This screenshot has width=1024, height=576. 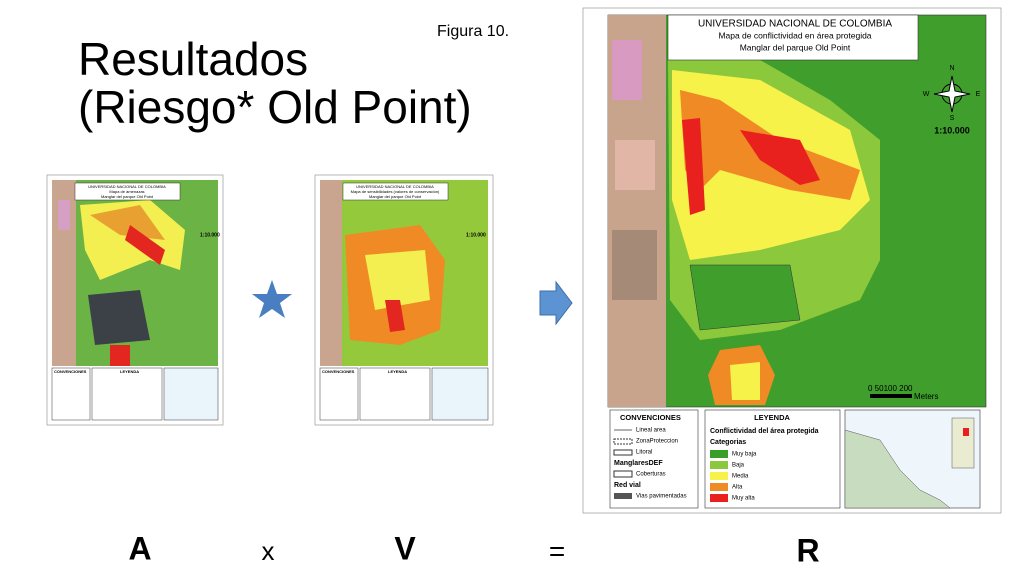 I want to click on conventions-item: Coberturas, so click(x=651, y=475).